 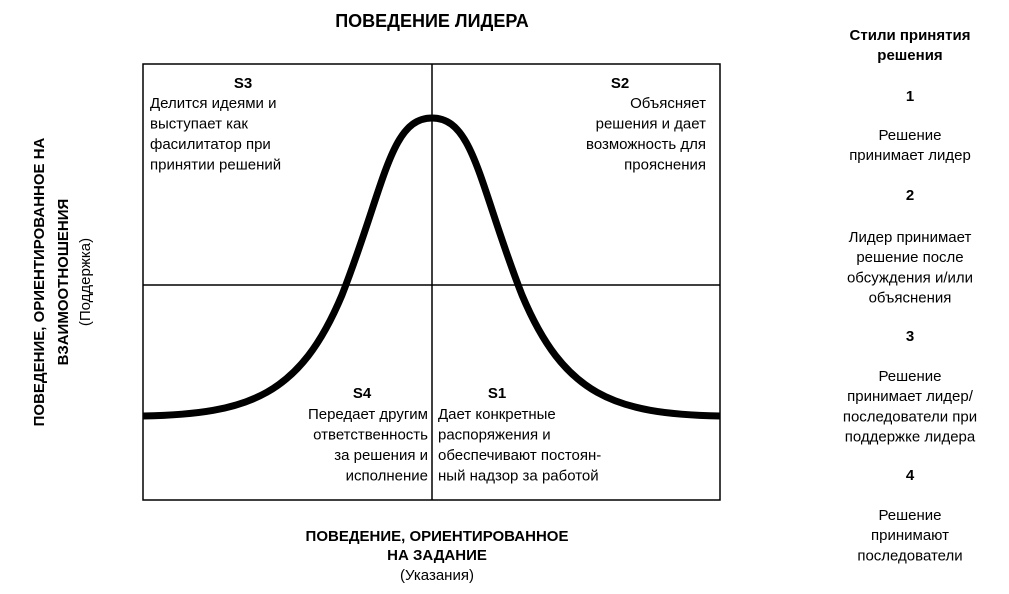 What do you see at coordinates (910, 437) in the screenshot?
I see `style-text: поддержке лидера` at bounding box center [910, 437].